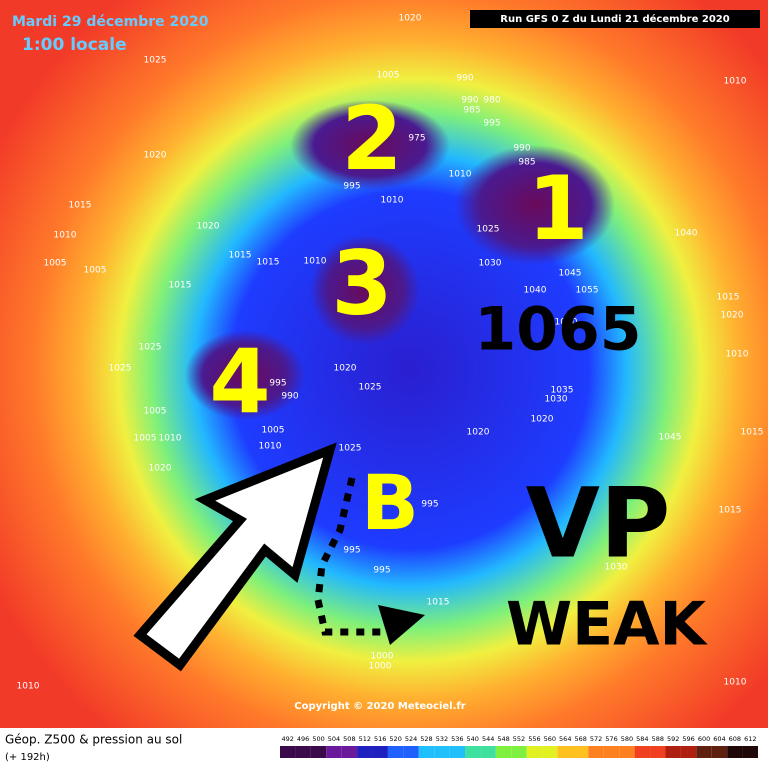 Image resolution: width=768 pixels, height=768 pixels. I want to click on pressure-high-label: 1065, so click(558, 330).